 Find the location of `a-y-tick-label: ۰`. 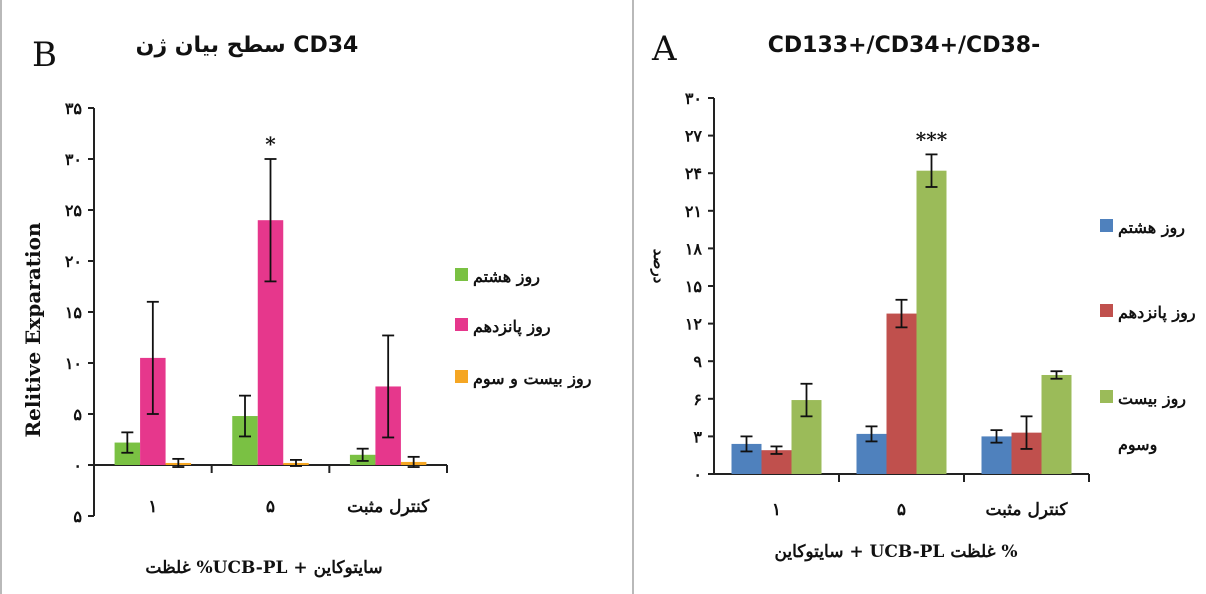

a-y-tick-label: ۰ is located at coordinates (697, 474).